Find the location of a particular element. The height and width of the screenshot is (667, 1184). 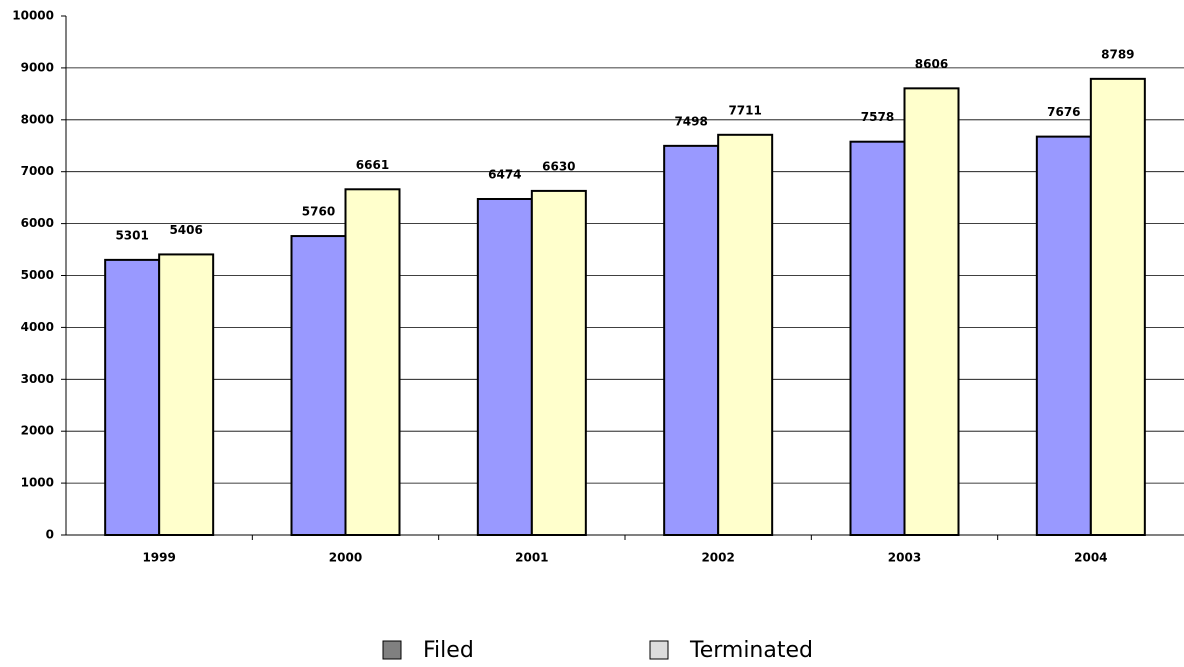

x-tick-label: 2002 is located at coordinates (717, 558).